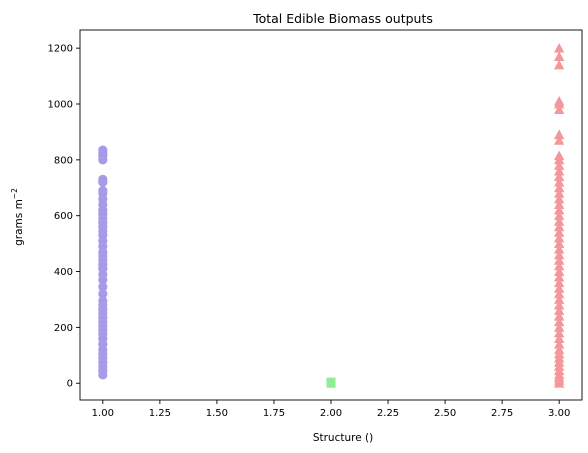 The width and height of the screenshot is (588, 453). I want to click on chart-title: Total Edible Biomass outputs, so click(342, 18).